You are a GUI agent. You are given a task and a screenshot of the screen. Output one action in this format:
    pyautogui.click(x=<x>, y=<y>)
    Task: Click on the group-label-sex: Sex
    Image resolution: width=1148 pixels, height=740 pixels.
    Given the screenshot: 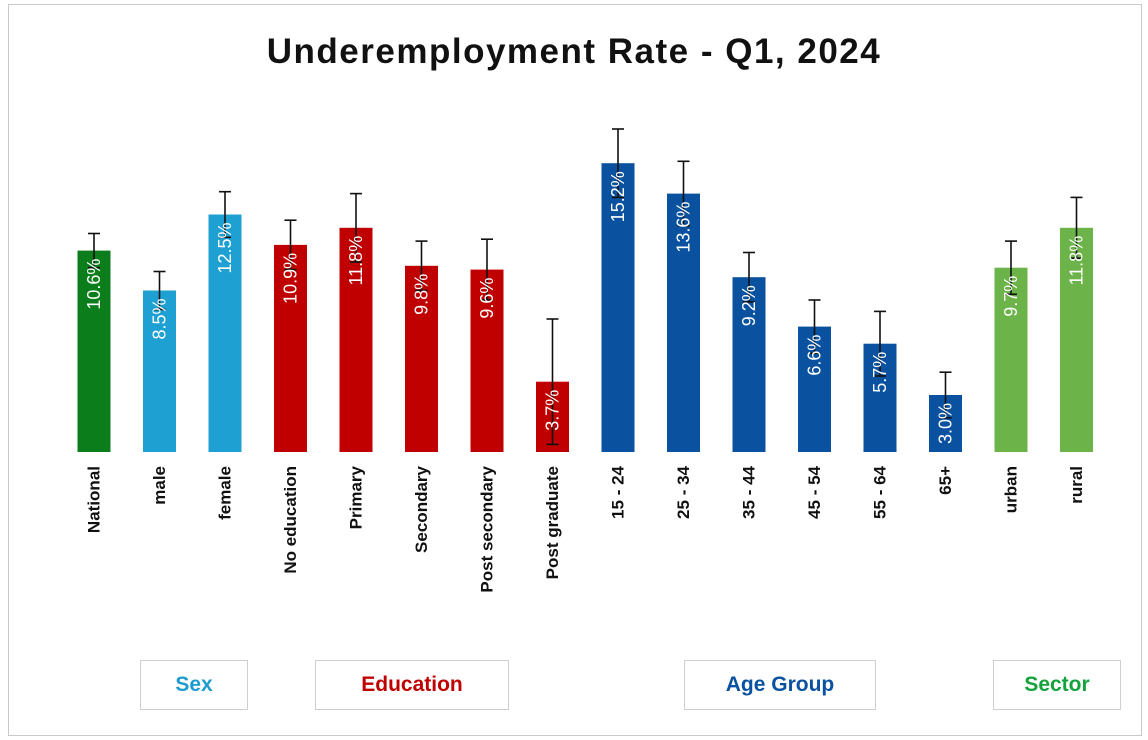 What is the action you would take?
    pyautogui.click(x=194, y=685)
    